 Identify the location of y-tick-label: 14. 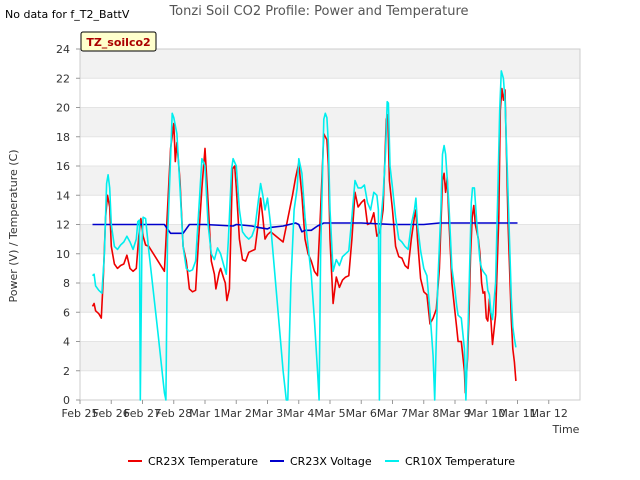
(63, 195).